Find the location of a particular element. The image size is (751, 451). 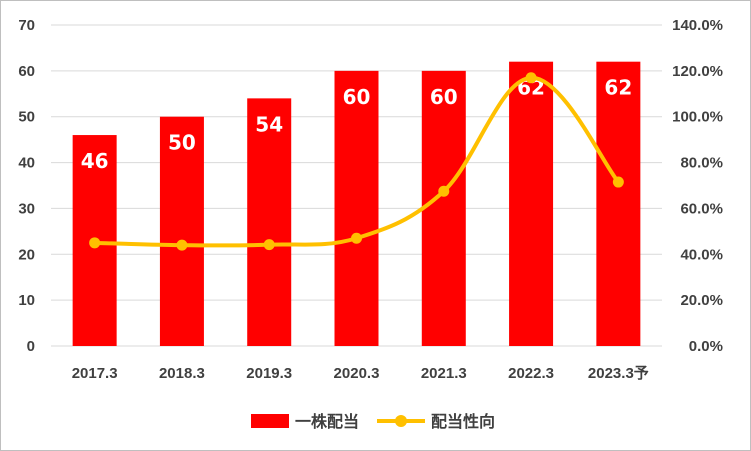

left-tick-label: 70 is located at coordinates (26, 25).